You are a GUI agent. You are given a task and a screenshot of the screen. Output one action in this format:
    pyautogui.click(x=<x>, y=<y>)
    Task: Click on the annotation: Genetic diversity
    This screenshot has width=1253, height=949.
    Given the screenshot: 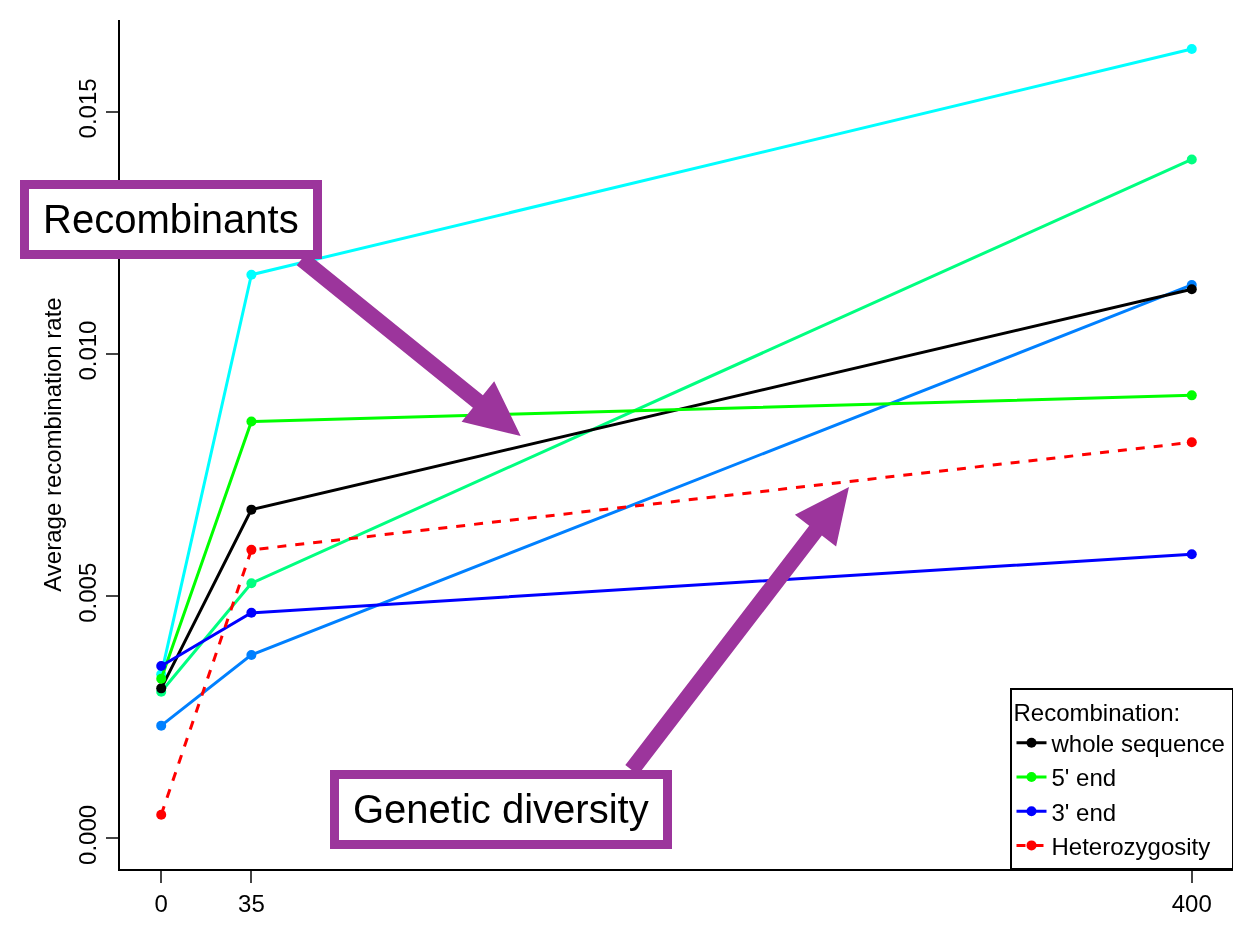 What is the action you would take?
    pyautogui.click(x=501, y=809)
    